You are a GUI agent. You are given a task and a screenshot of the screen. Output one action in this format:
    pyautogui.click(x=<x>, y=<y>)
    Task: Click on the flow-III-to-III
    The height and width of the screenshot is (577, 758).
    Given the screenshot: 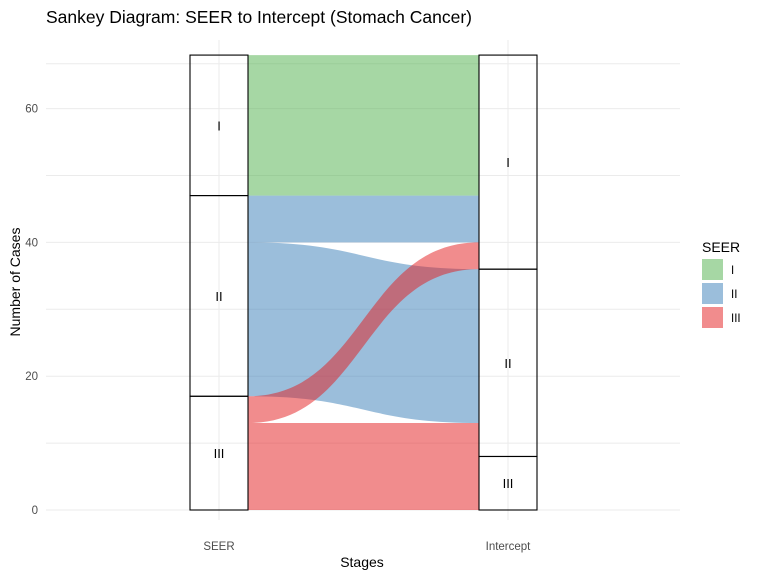 What is the action you would take?
    pyautogui.click(x=363, y=483)
    